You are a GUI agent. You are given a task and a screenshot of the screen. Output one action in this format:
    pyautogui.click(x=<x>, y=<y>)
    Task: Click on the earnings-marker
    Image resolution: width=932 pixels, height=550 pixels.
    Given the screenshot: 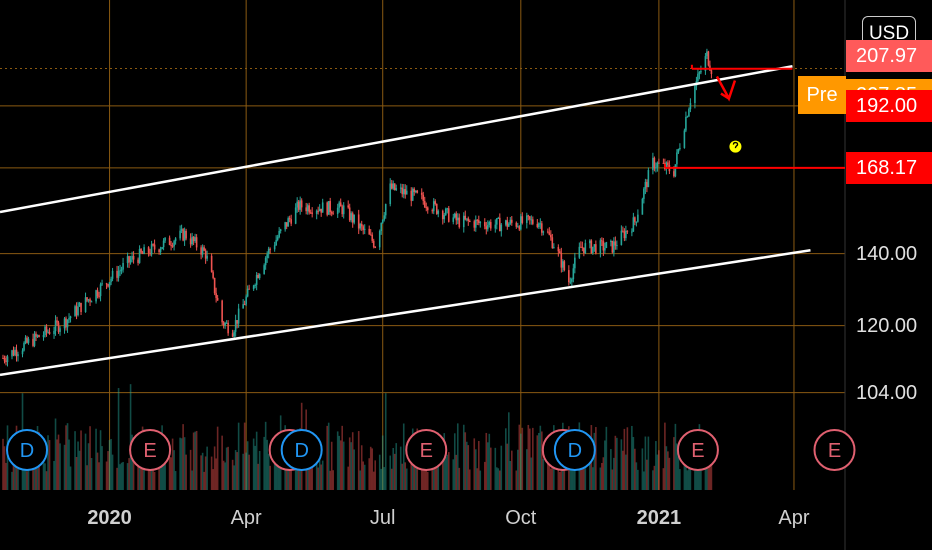 What is the action you would take?
    pyautogui.click(x=426, y=450)
    